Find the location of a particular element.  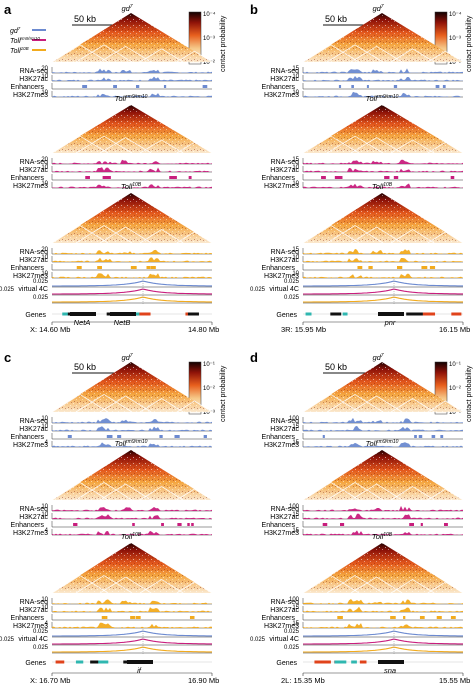

gene-name: NetB is located at coordinates (122, 322).